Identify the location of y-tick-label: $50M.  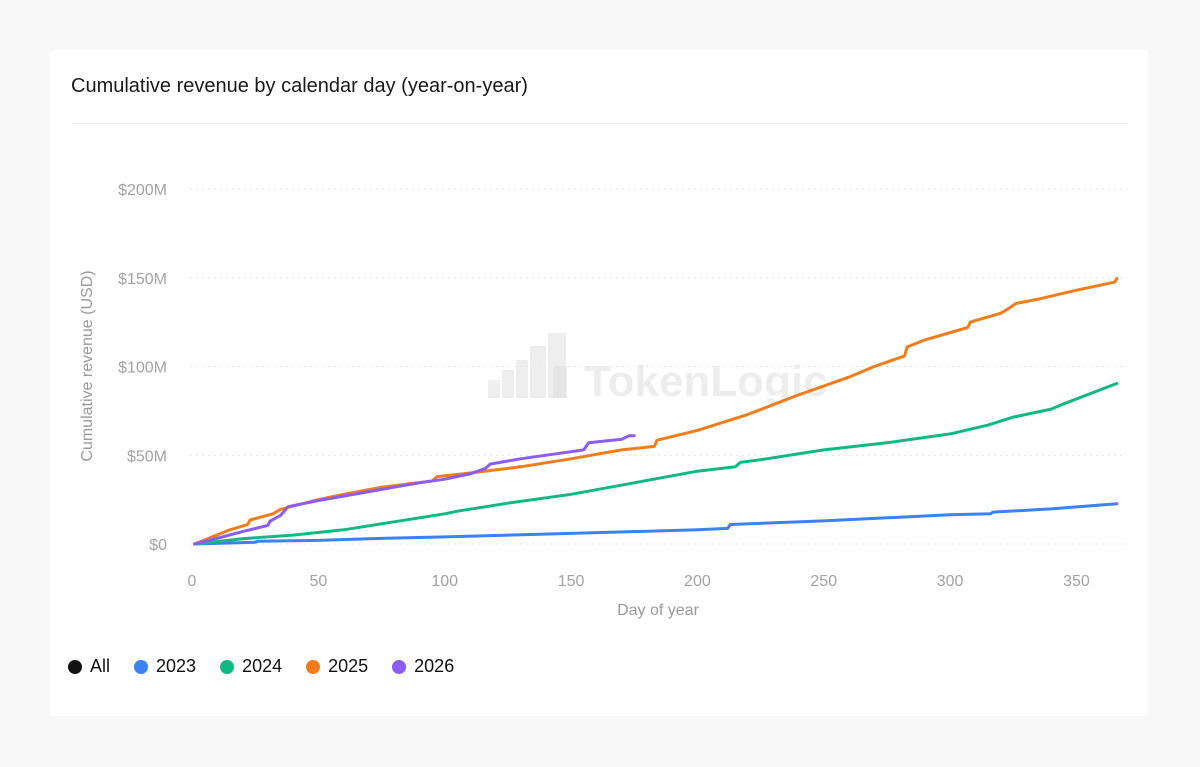
(147, 456).